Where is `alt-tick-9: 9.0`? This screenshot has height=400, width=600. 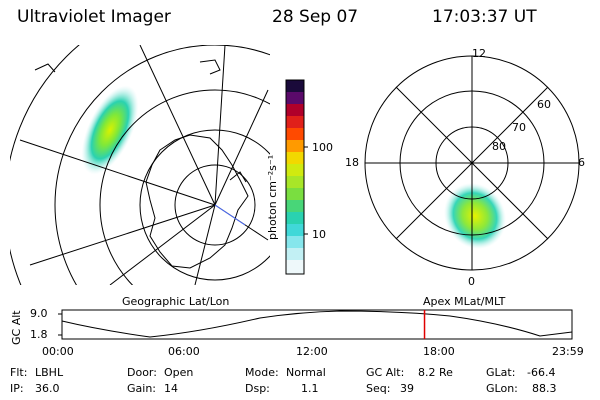 alt-tick-9: 9.0 is located at coordinates (39, 313).